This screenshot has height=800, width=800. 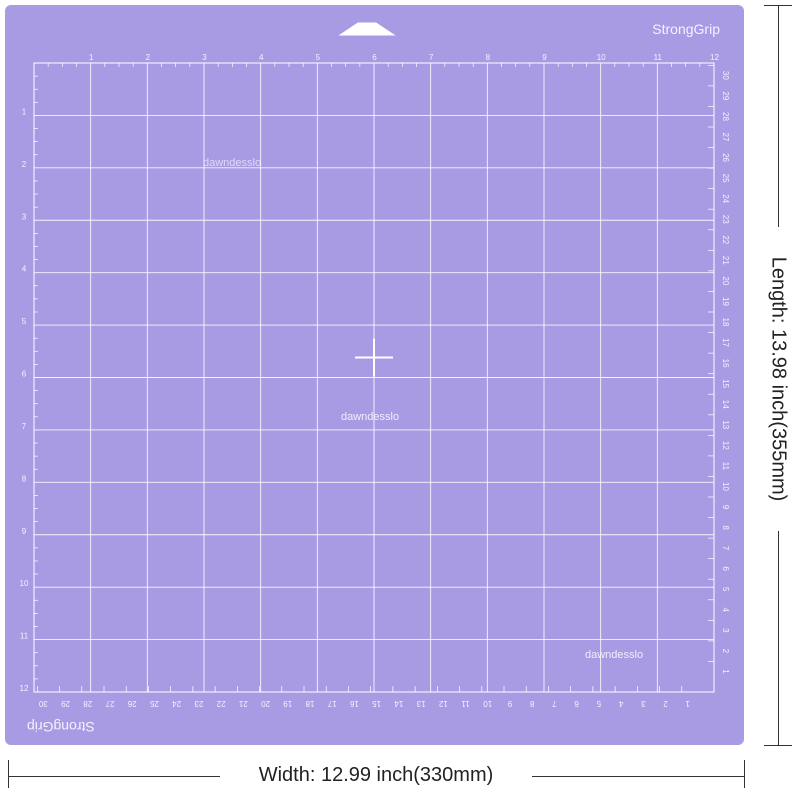 I want to click on top-ruler-label: 8, so click(x=488, y=57).